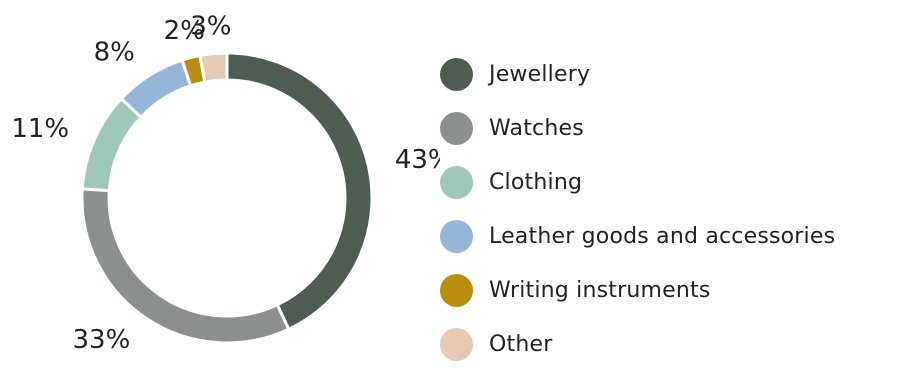  I want to click on slice-clothing, so click(112, 144).